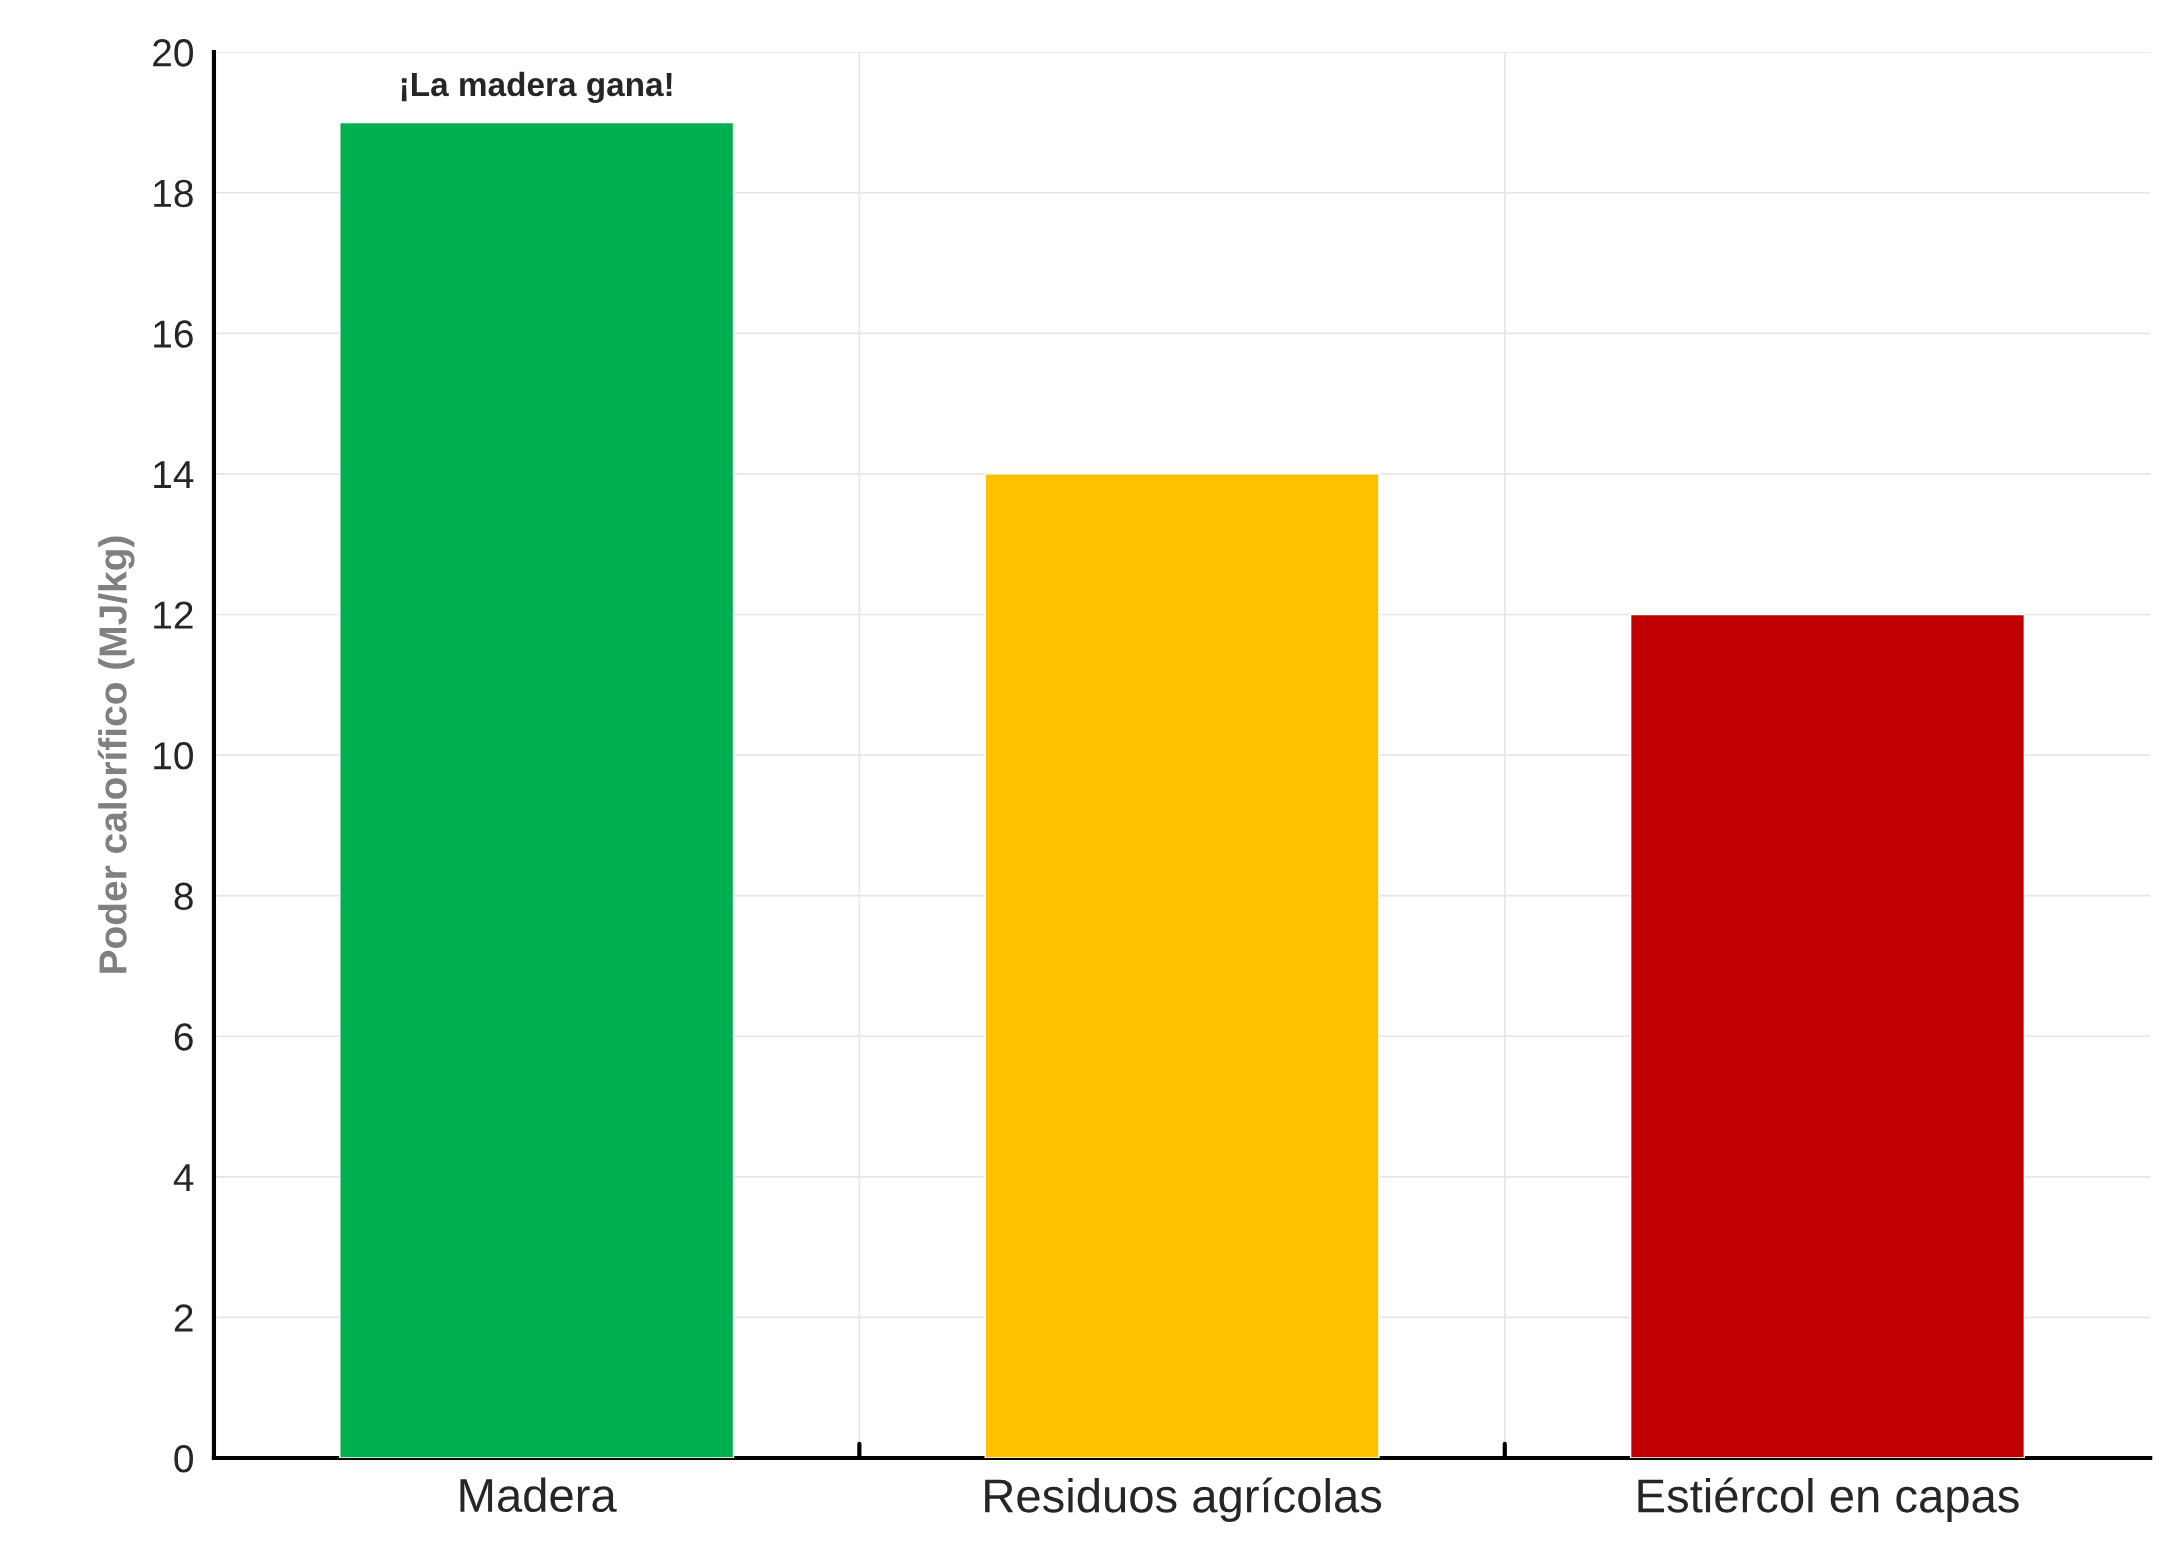 This screenshot has width=2161, height=1562. Describe the element at coordinates (173, 334) in the screenshot. I see `y-tick-label: 16` at that location.